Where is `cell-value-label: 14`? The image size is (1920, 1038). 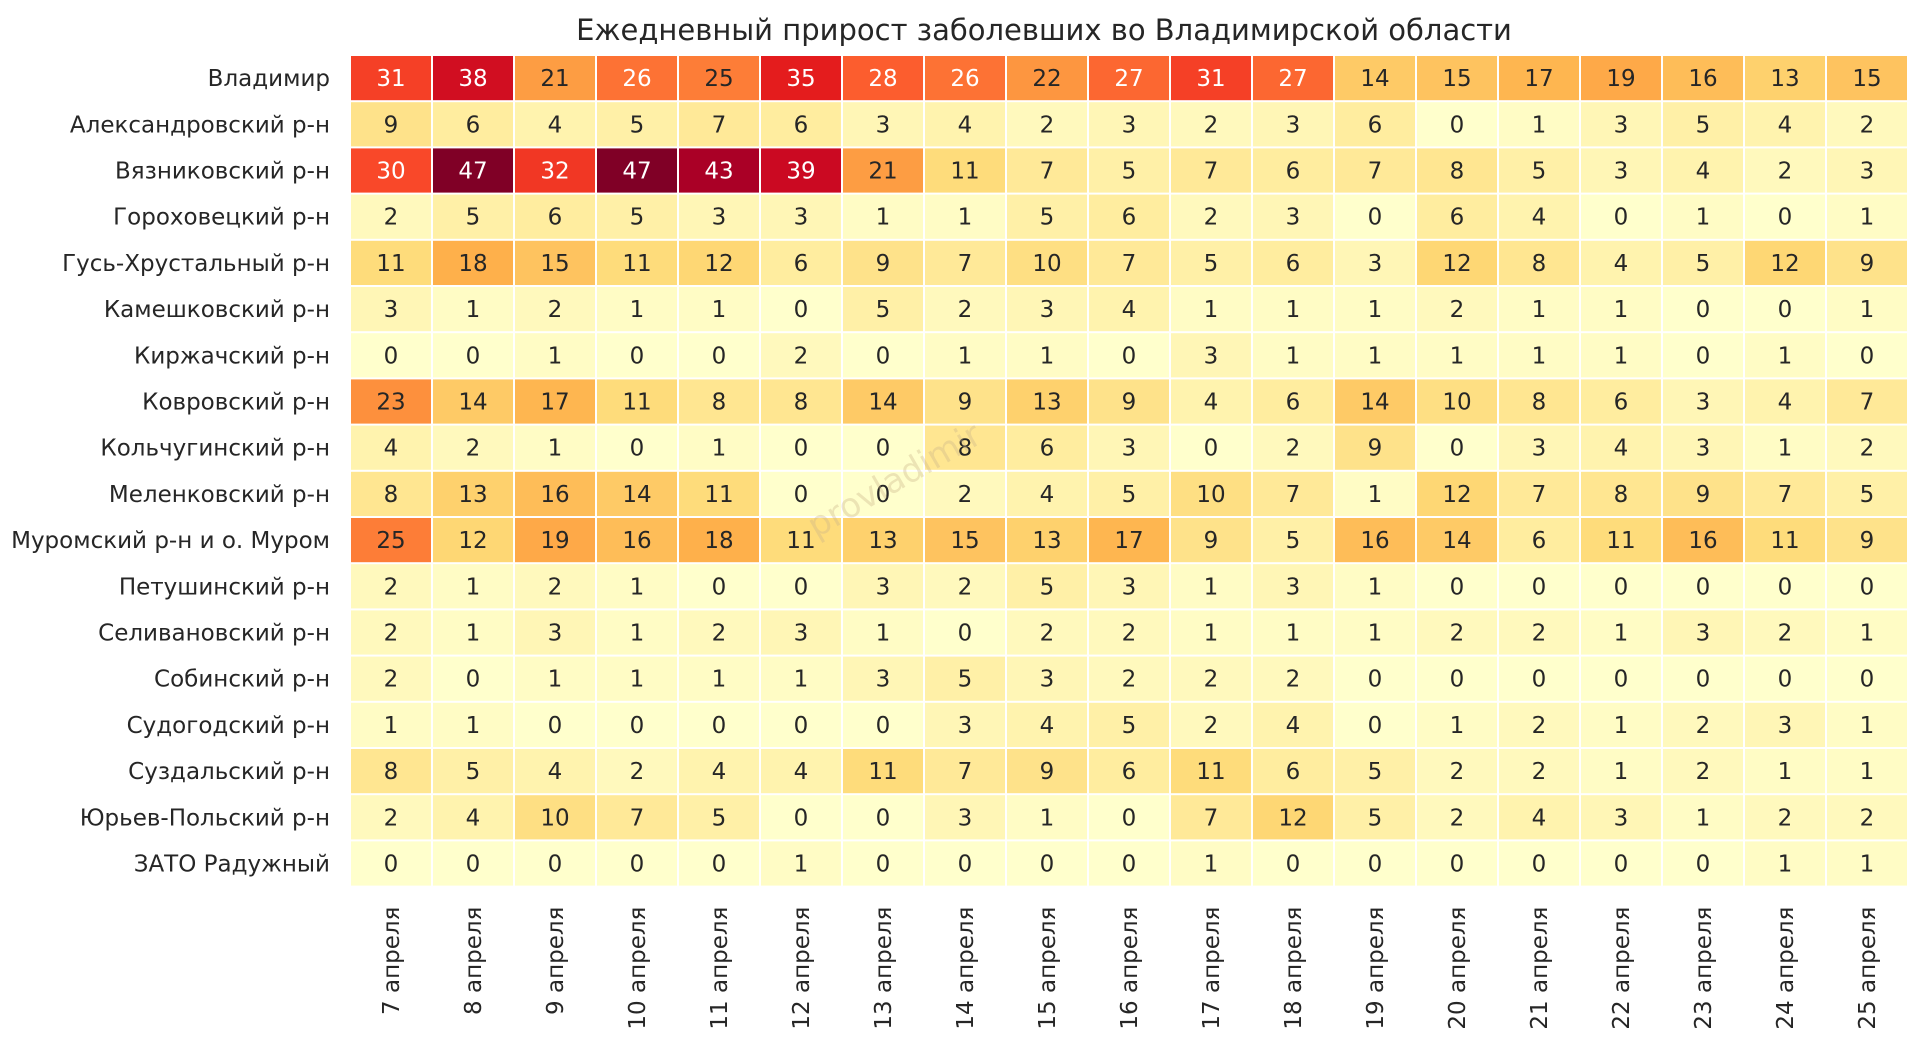
cell-value-label: 14 is located at coordinates (882, 403).